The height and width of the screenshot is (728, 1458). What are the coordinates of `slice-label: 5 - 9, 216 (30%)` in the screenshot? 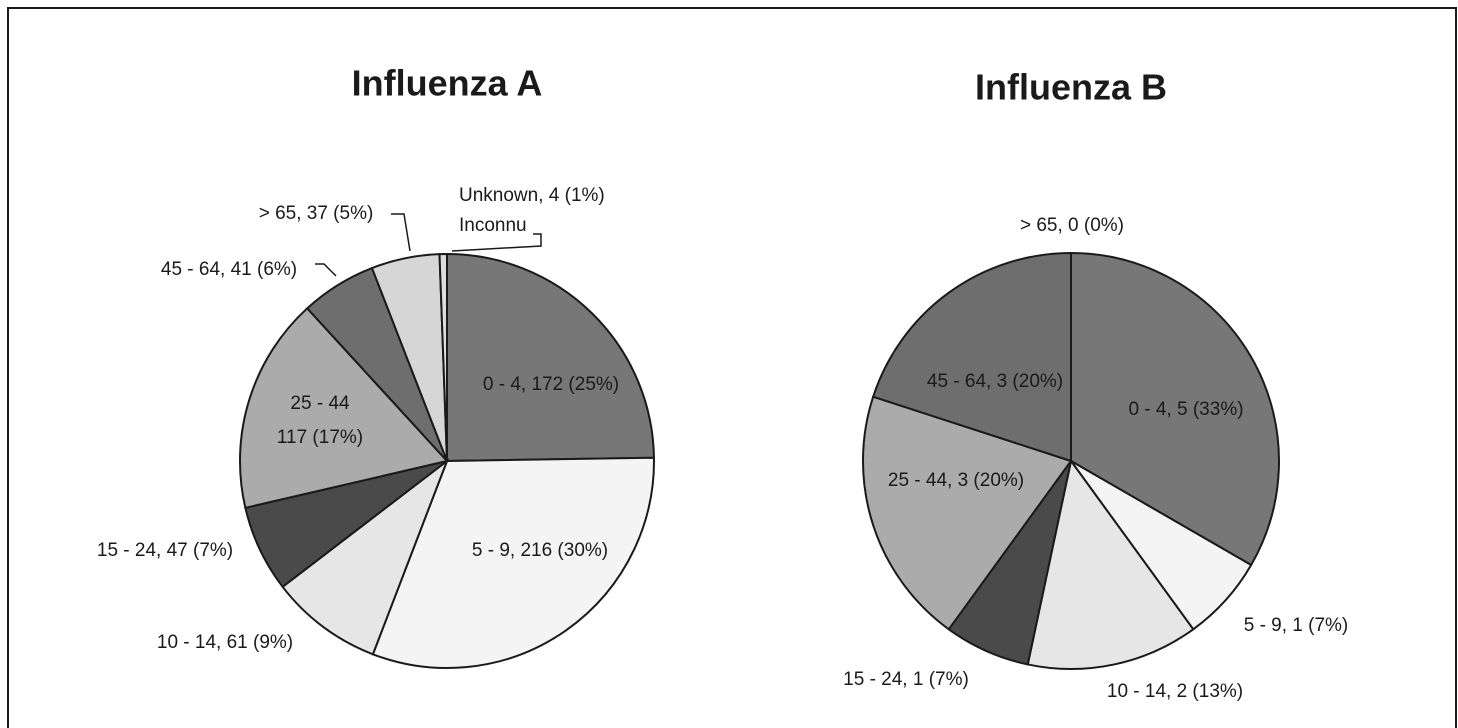 It's located at (540, 550).